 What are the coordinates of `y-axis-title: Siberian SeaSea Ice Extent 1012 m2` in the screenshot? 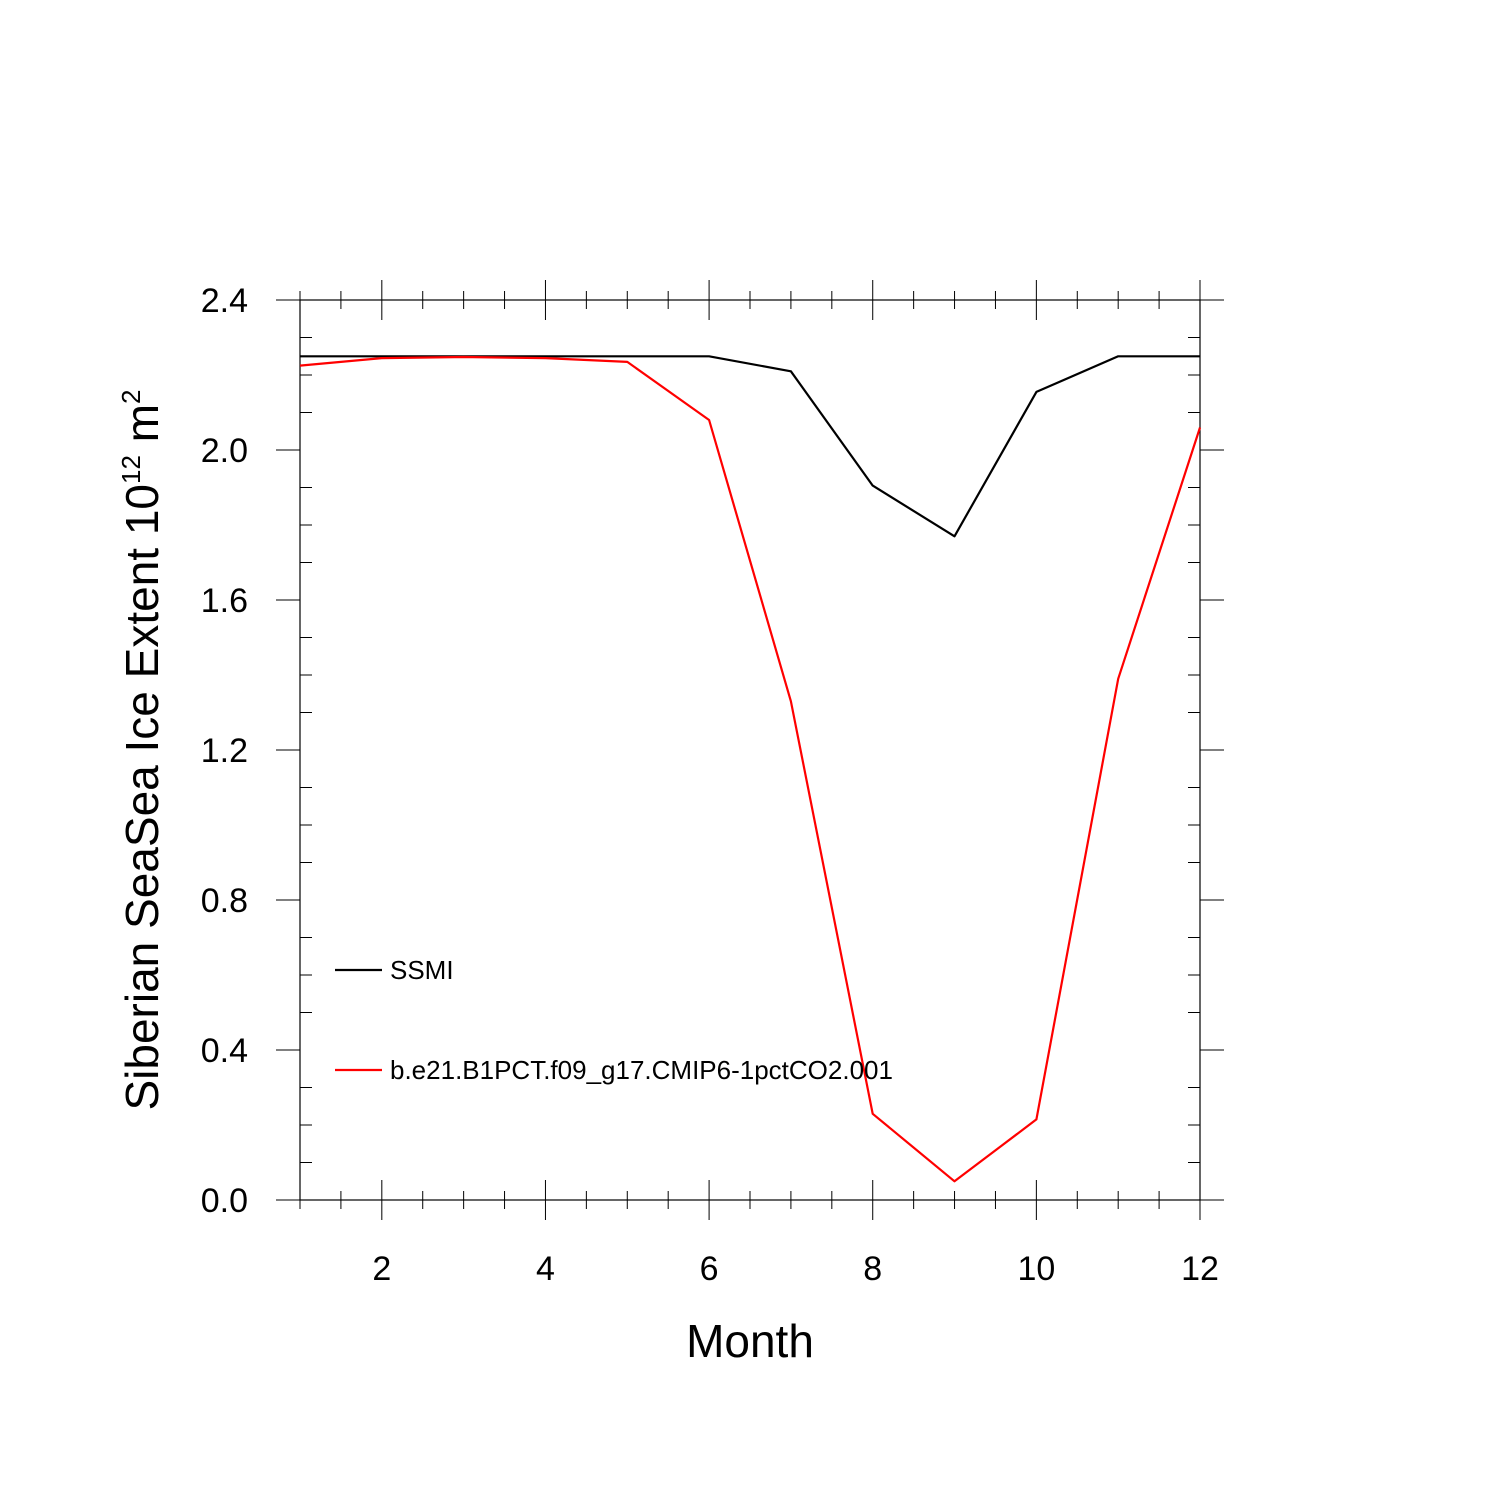 It's located at (142, 749).